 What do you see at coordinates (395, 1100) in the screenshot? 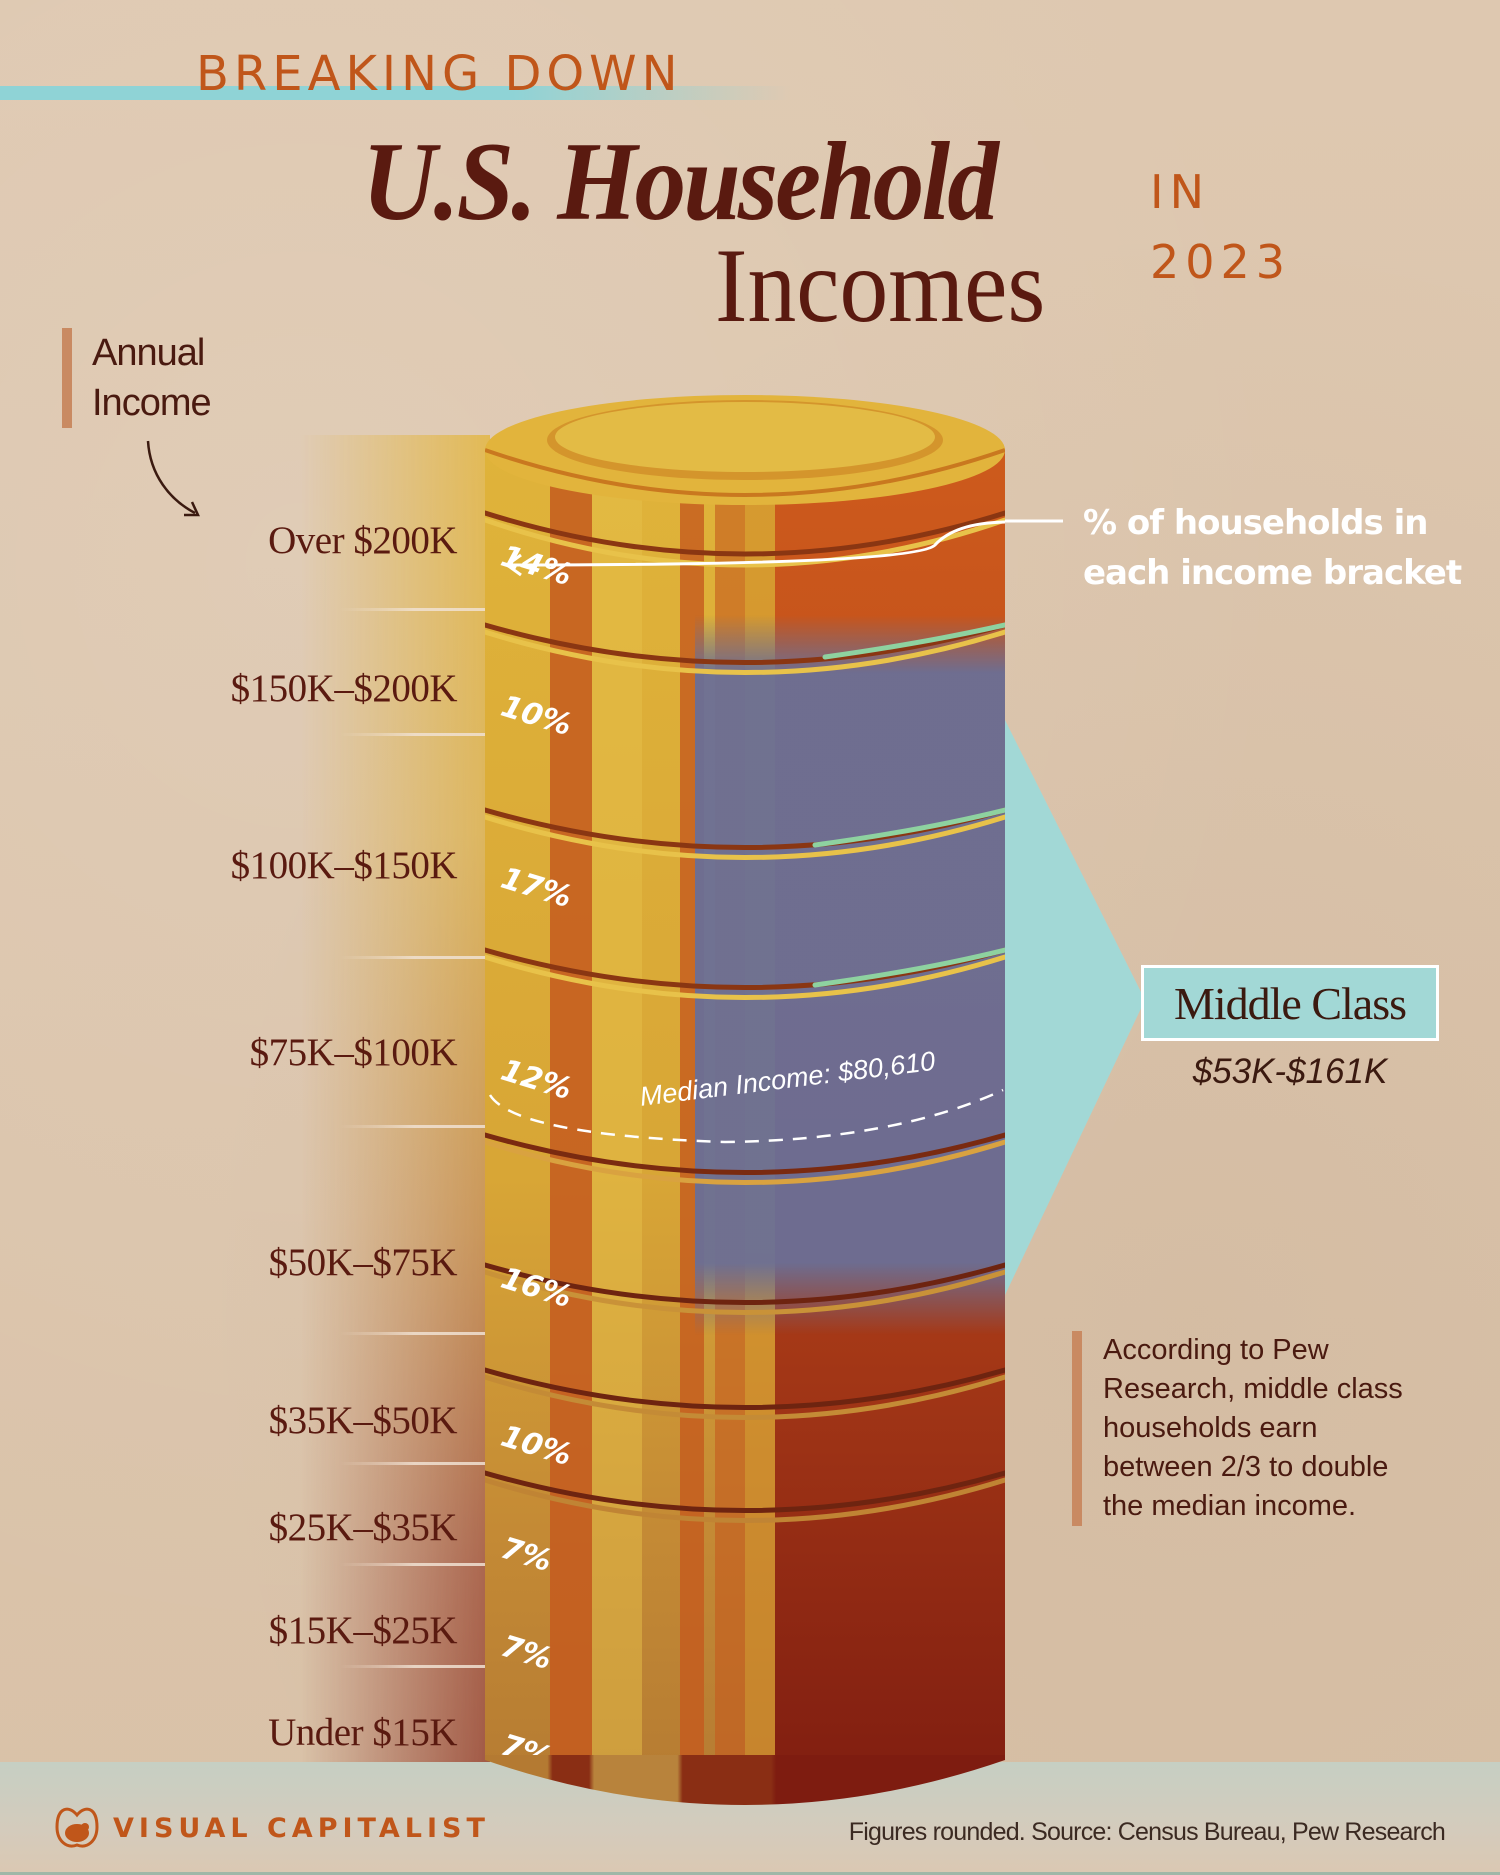
I see `label-glow` at bounding box center [395, 1100].